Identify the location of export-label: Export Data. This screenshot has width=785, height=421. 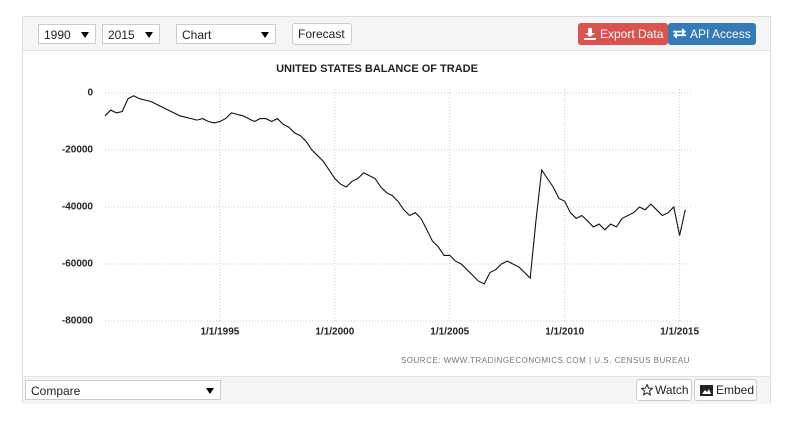
(632, 34).